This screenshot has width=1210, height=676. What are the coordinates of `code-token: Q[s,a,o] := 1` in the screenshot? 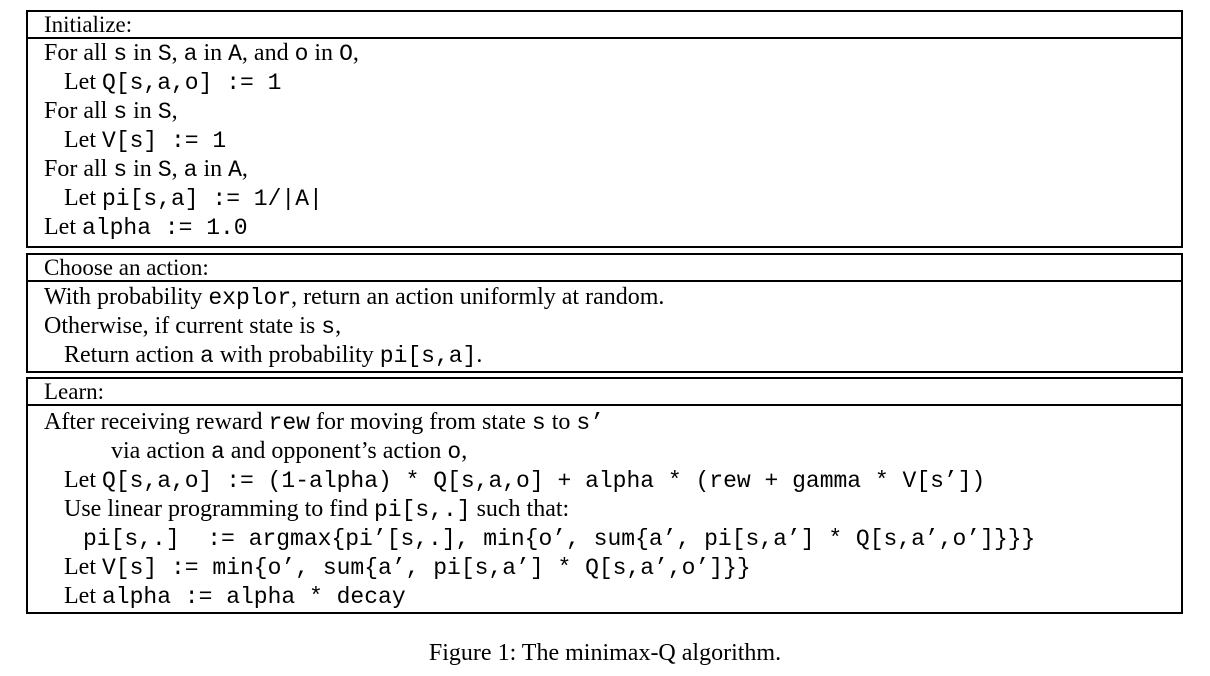 It's located at (191, 83).